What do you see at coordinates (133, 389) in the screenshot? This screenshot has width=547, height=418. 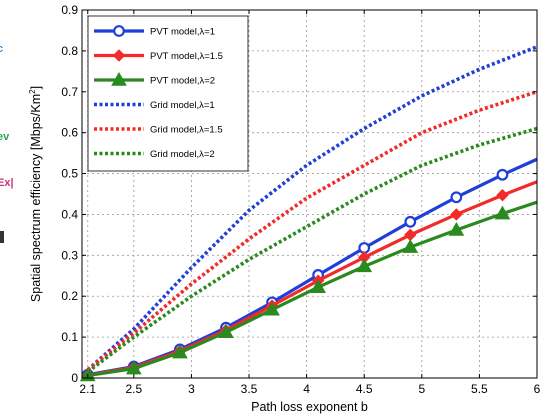 I see `x-tick-label-1: 2.5` at bounding box center [133, 389].